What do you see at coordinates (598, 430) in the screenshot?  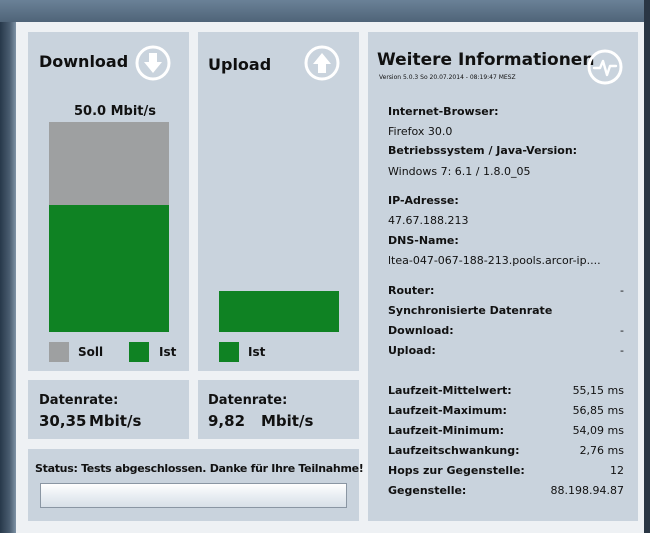 I see `metric-value: 54,09 ms` at bounding box center [598, 430].